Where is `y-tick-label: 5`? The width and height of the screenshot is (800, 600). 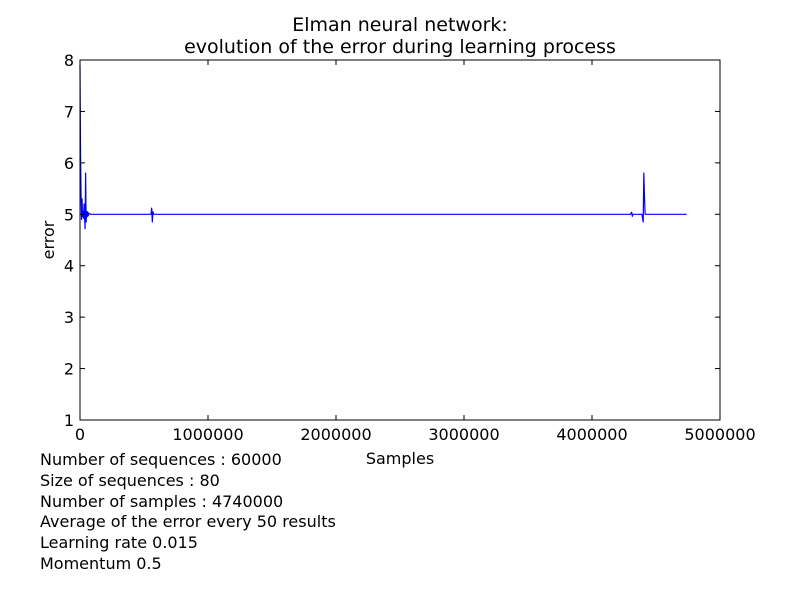
y-tick-label: 5 is located at coordinates (69, 214).